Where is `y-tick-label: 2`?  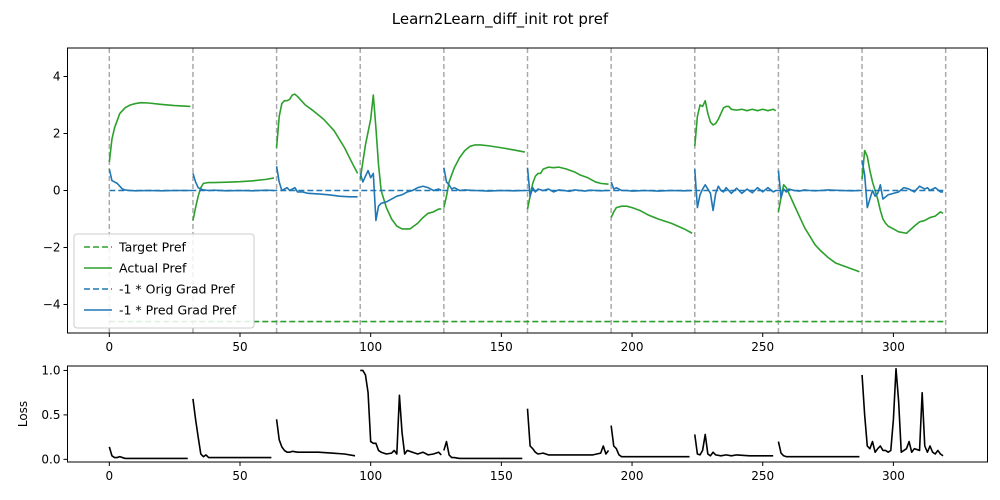 y-tick-label: 2 is located at coordinates (57, 134).